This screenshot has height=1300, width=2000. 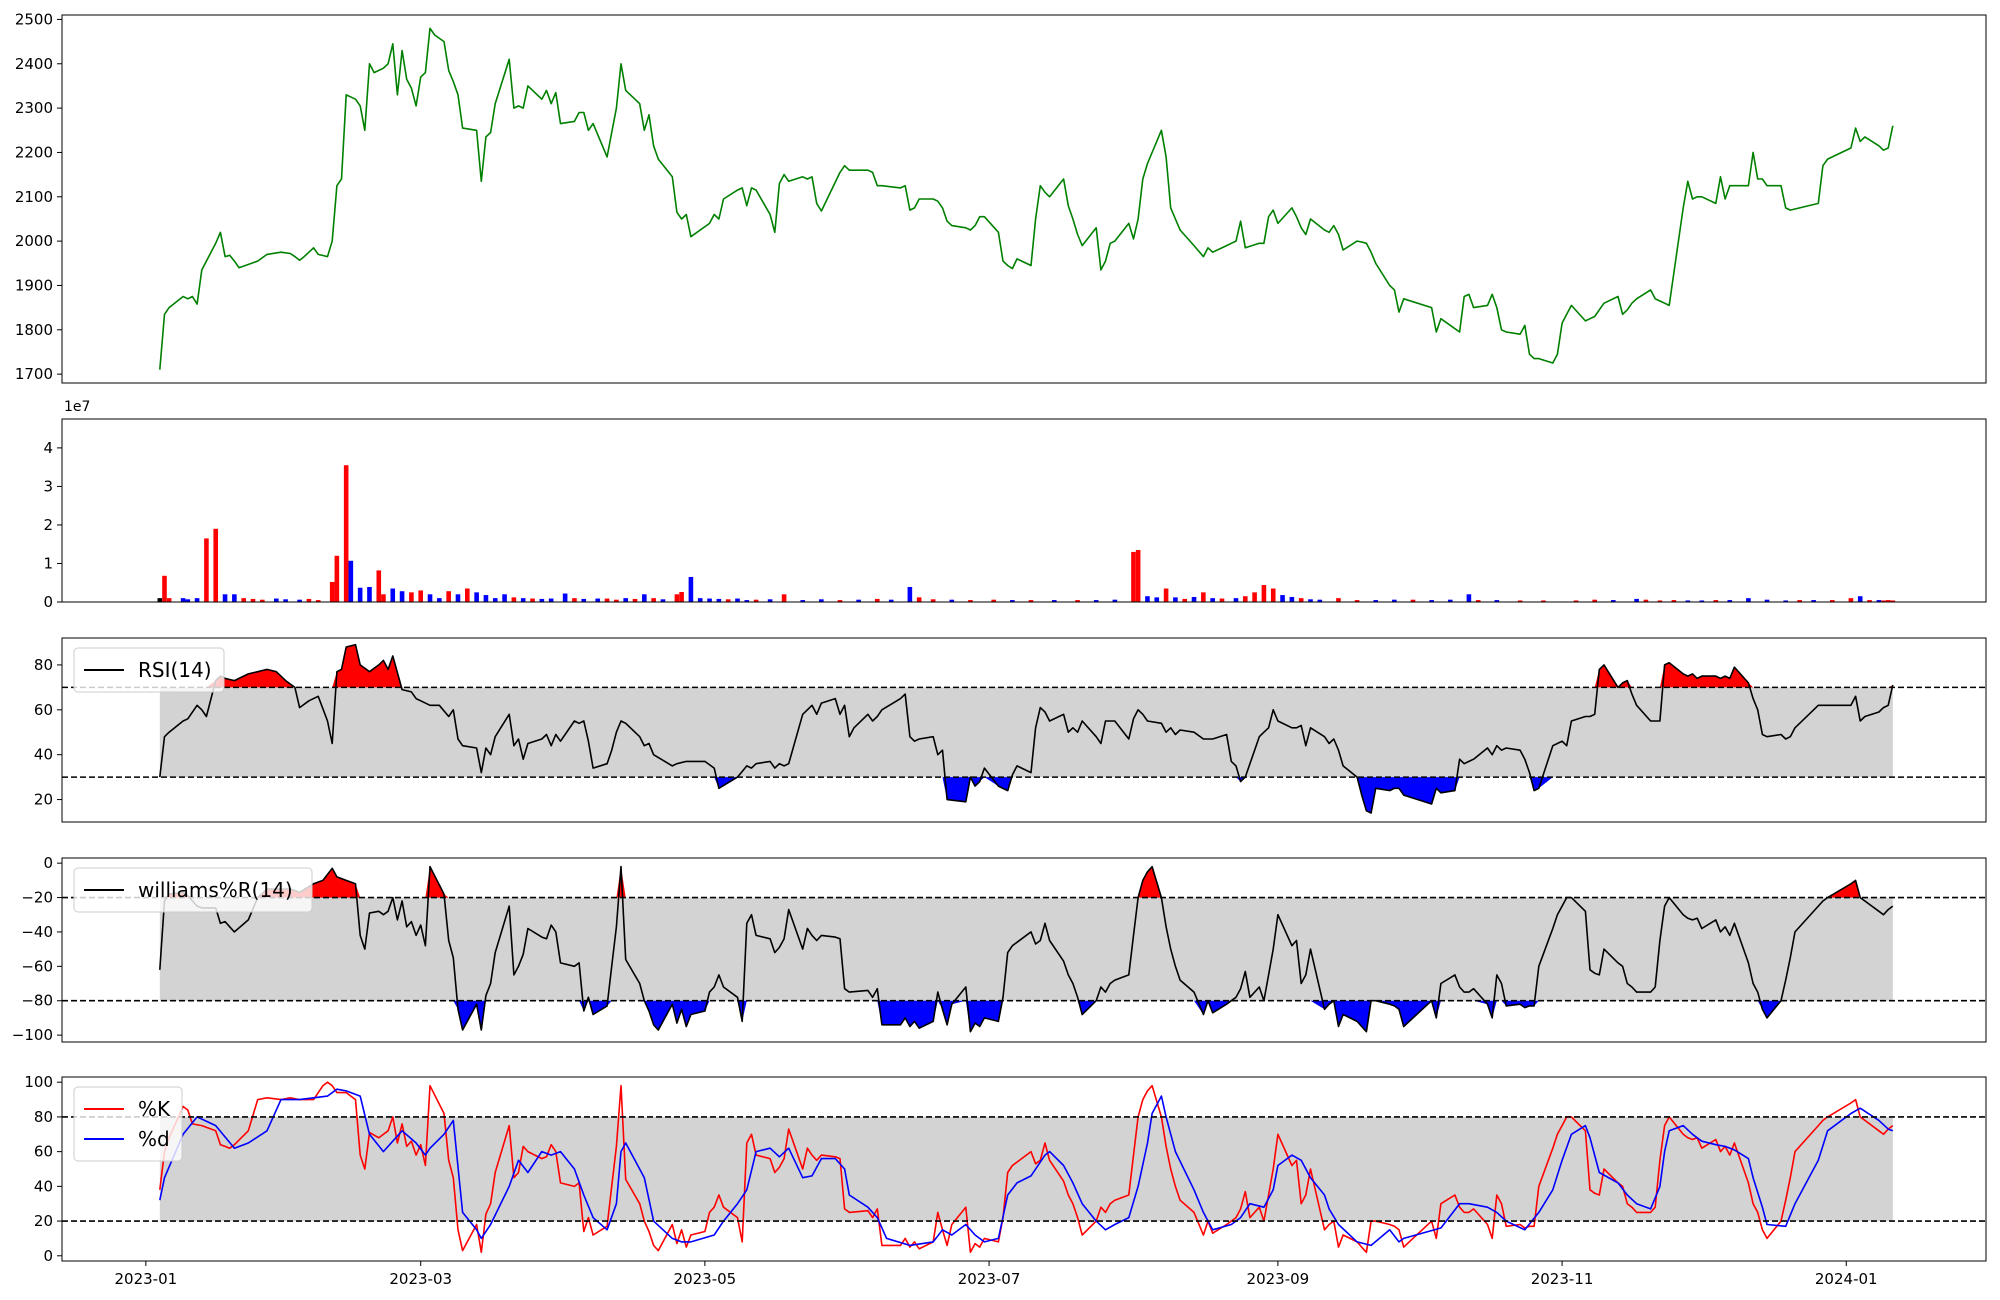 What do you see at coordinates (48, 602) in the screenshot?
I see `volume-ytick-label: 0` at bounding box center [48, 602].